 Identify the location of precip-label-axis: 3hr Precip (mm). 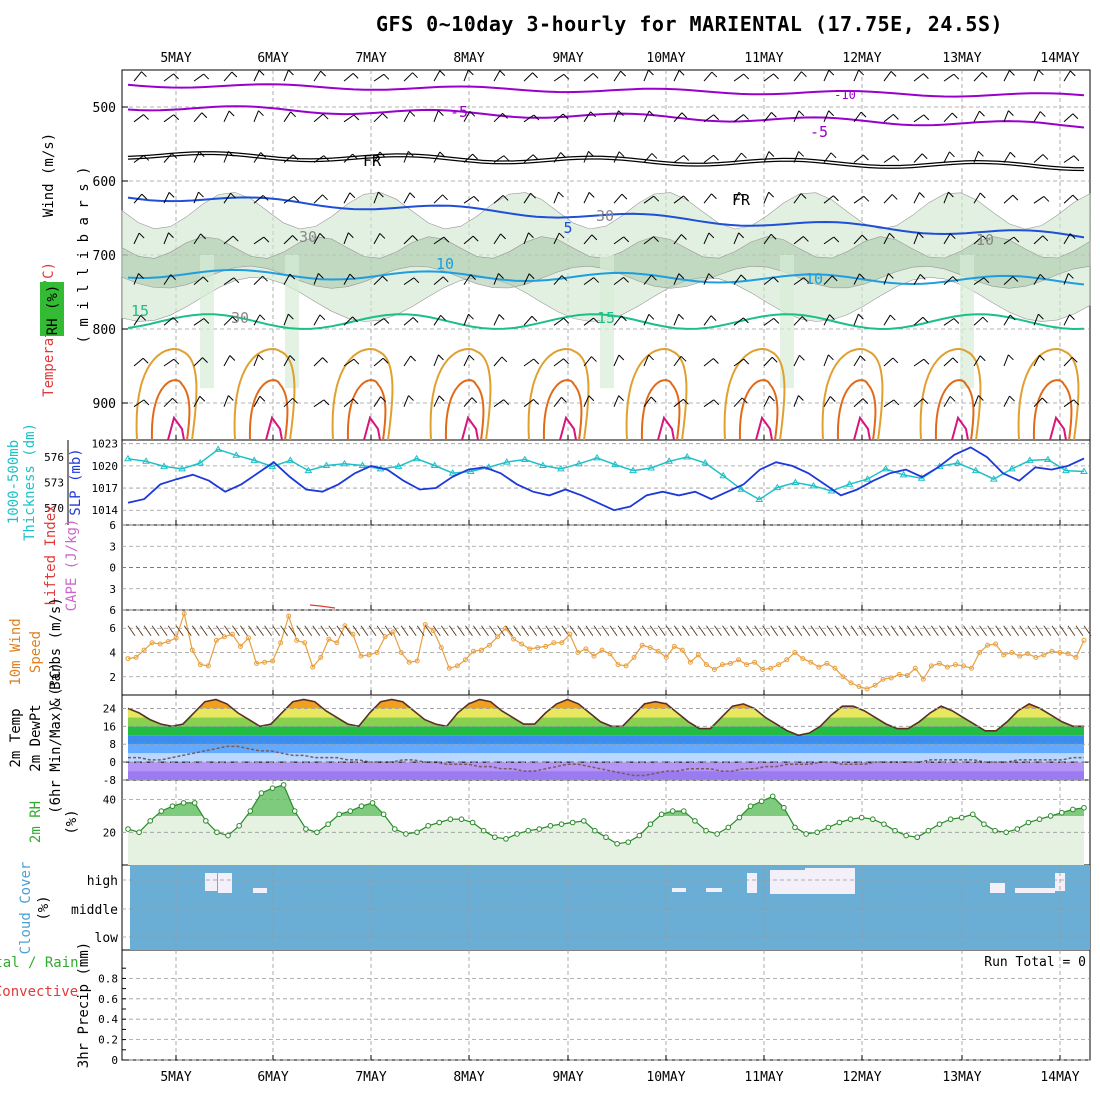
(84, 1005).